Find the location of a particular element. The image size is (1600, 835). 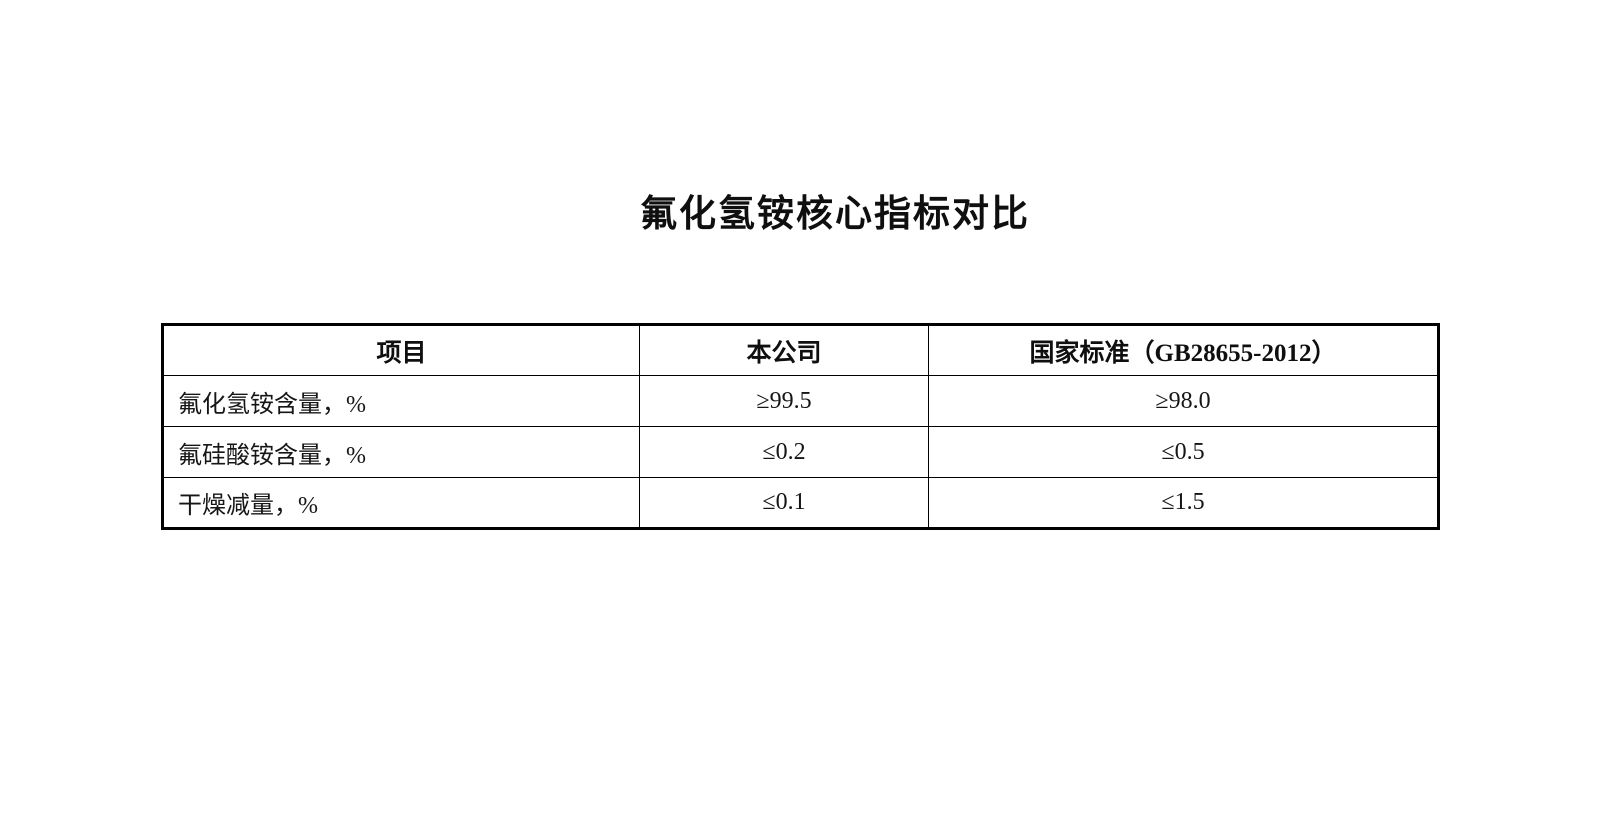

table-header-item: 项目 is located at coordinates (401, 350).